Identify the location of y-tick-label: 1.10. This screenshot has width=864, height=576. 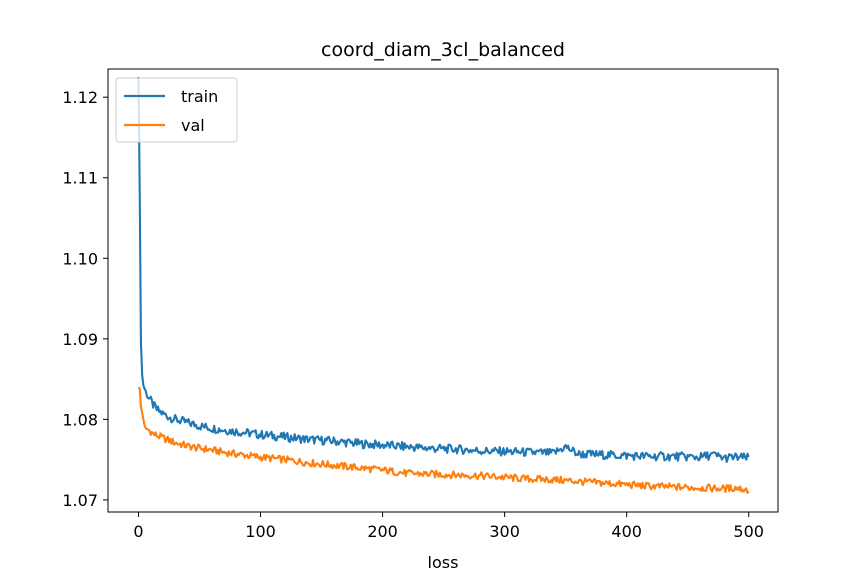
(80, 258).